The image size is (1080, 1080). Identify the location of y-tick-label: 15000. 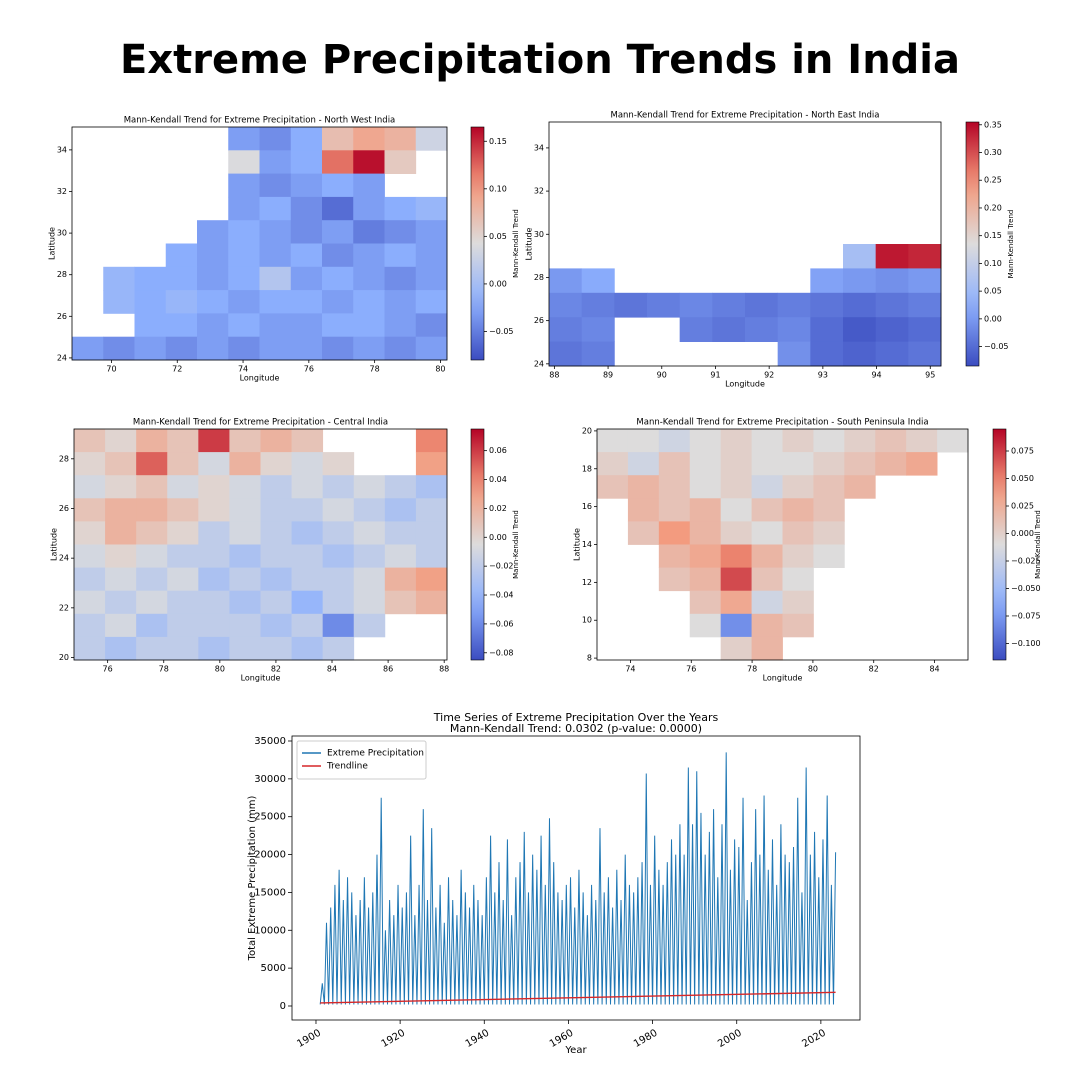
(270, 892).